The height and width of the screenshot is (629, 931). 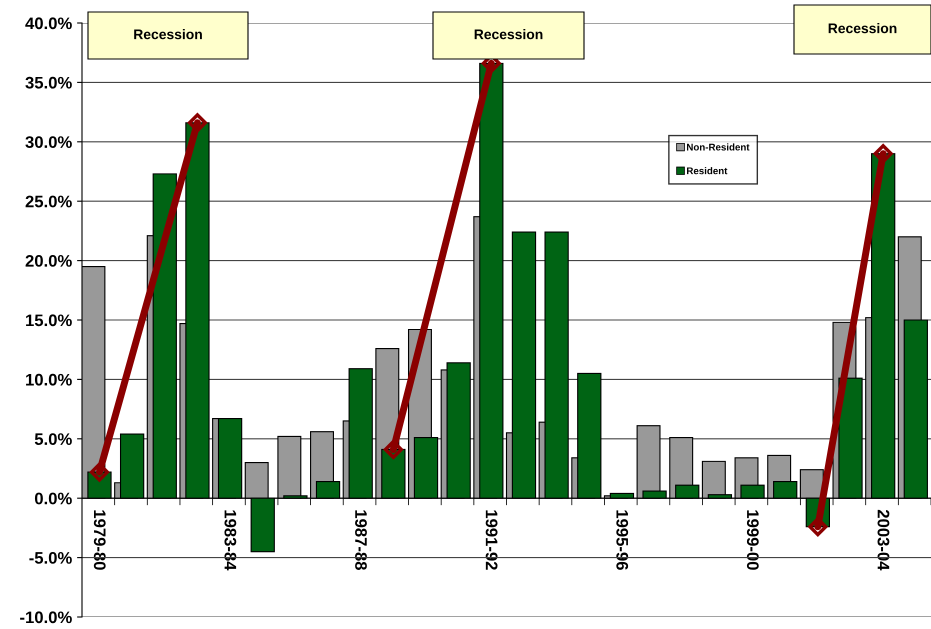 I want to click on y-tick-label: 10.0%, so click(x=49, y=380).